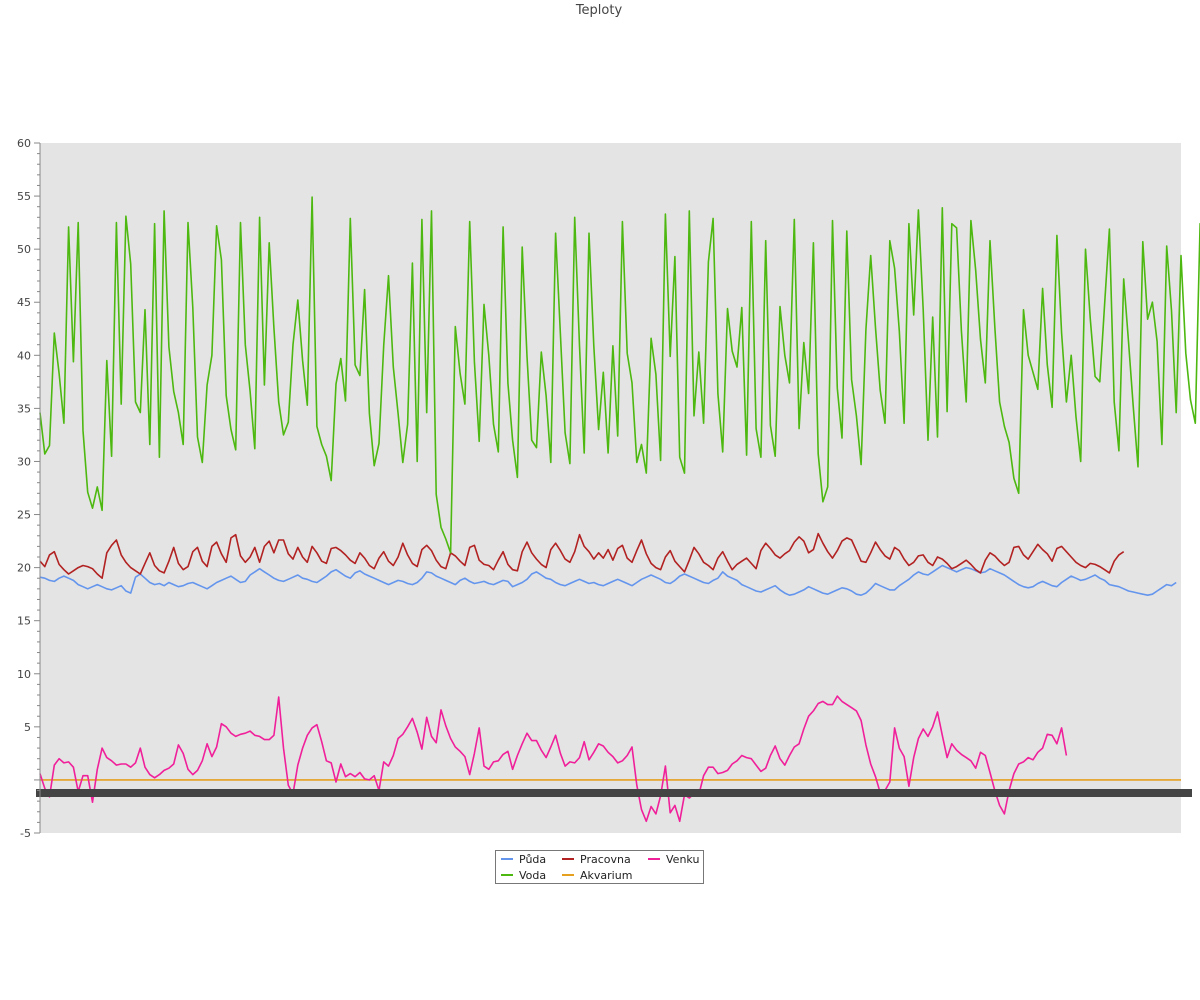 This screenshot has height=1000, width=1200. I want to click on y-tick-label: 55, so click(24, 196).